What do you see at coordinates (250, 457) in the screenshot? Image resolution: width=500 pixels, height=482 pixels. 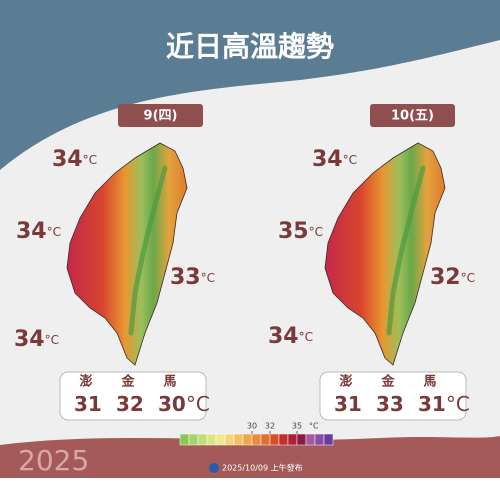 I see `footer-band` at bounding box center [250, 457].